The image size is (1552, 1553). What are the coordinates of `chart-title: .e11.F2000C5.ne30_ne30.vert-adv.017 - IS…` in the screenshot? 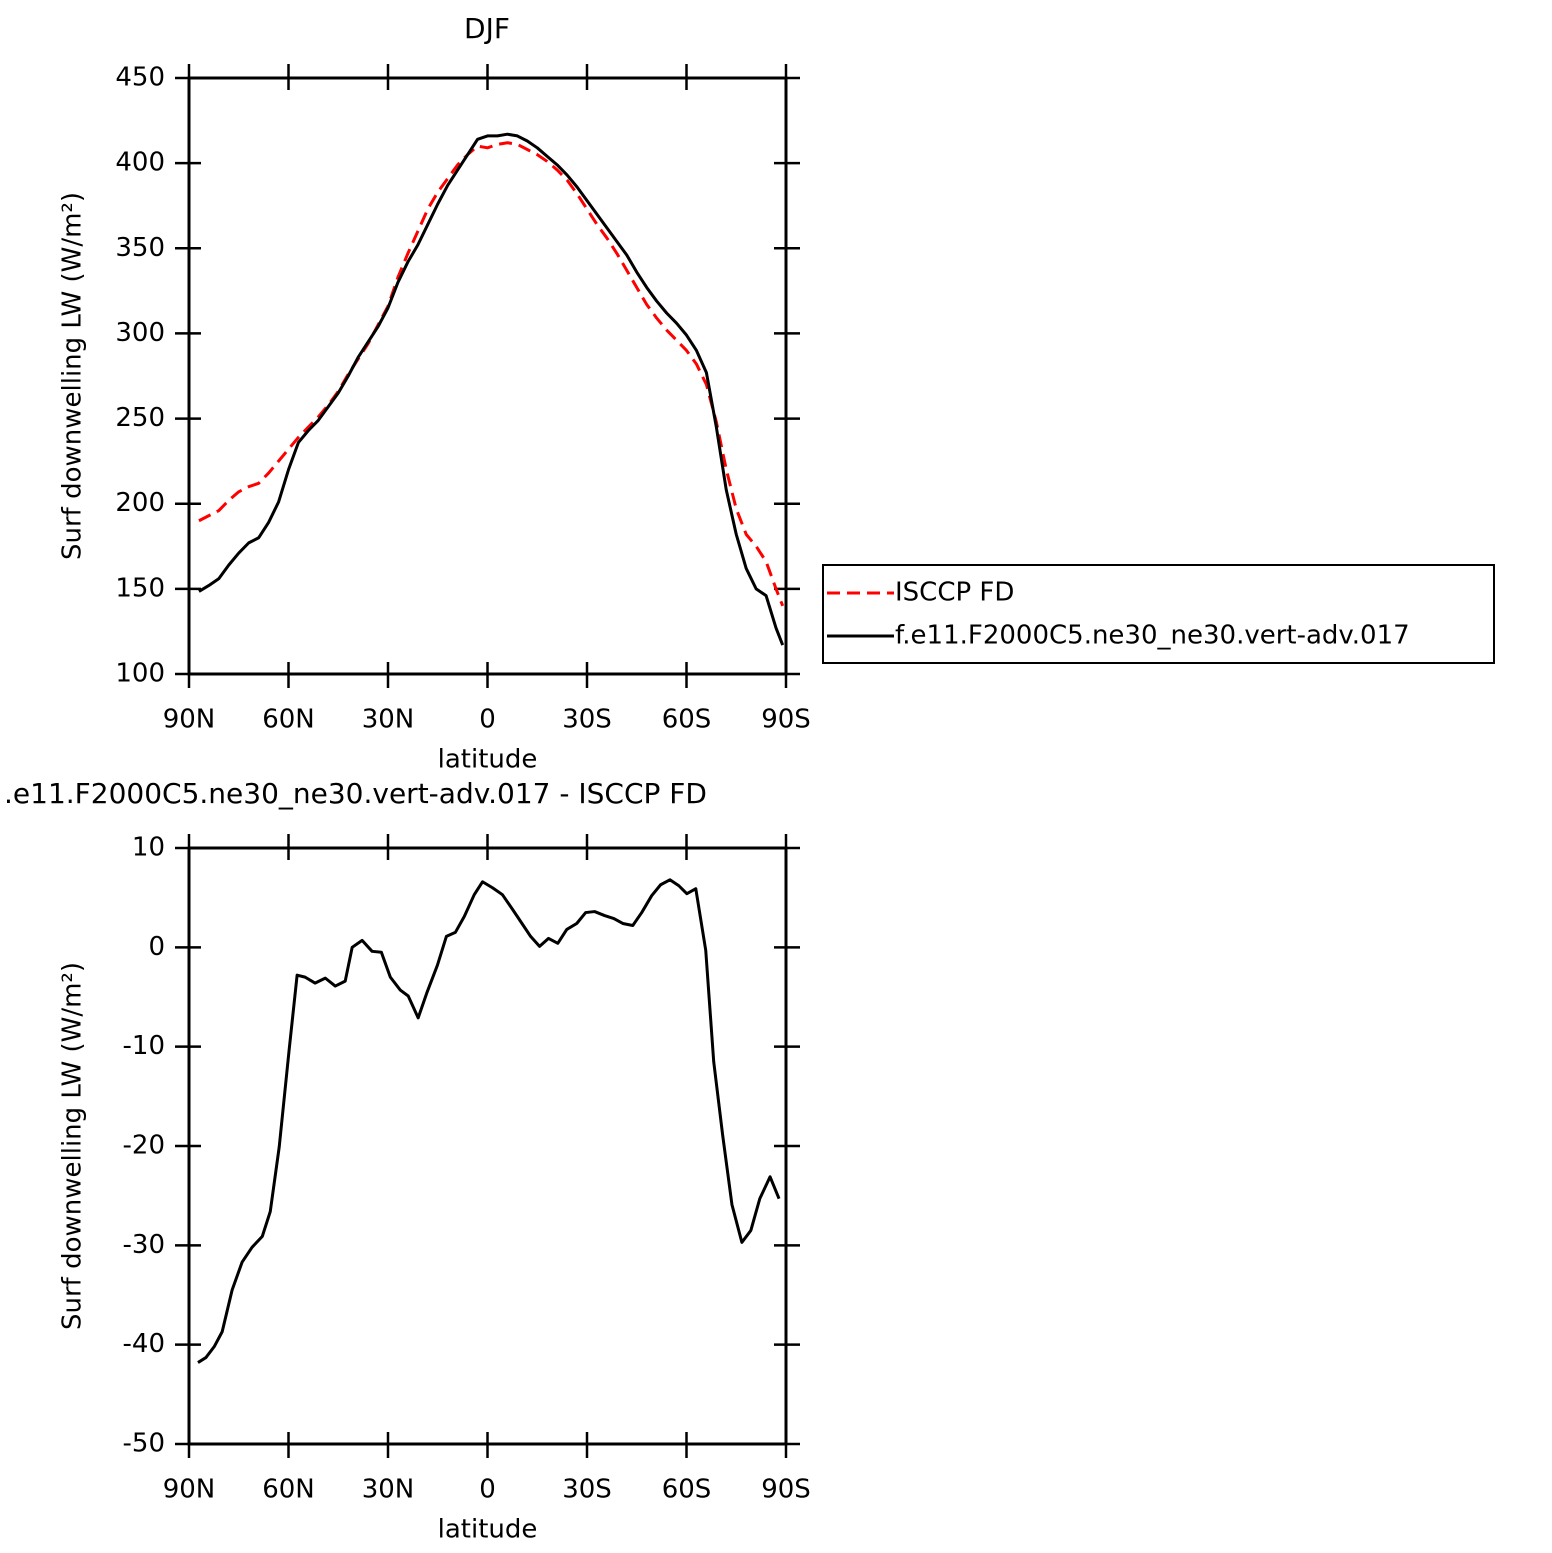 It's located at (355, 793).